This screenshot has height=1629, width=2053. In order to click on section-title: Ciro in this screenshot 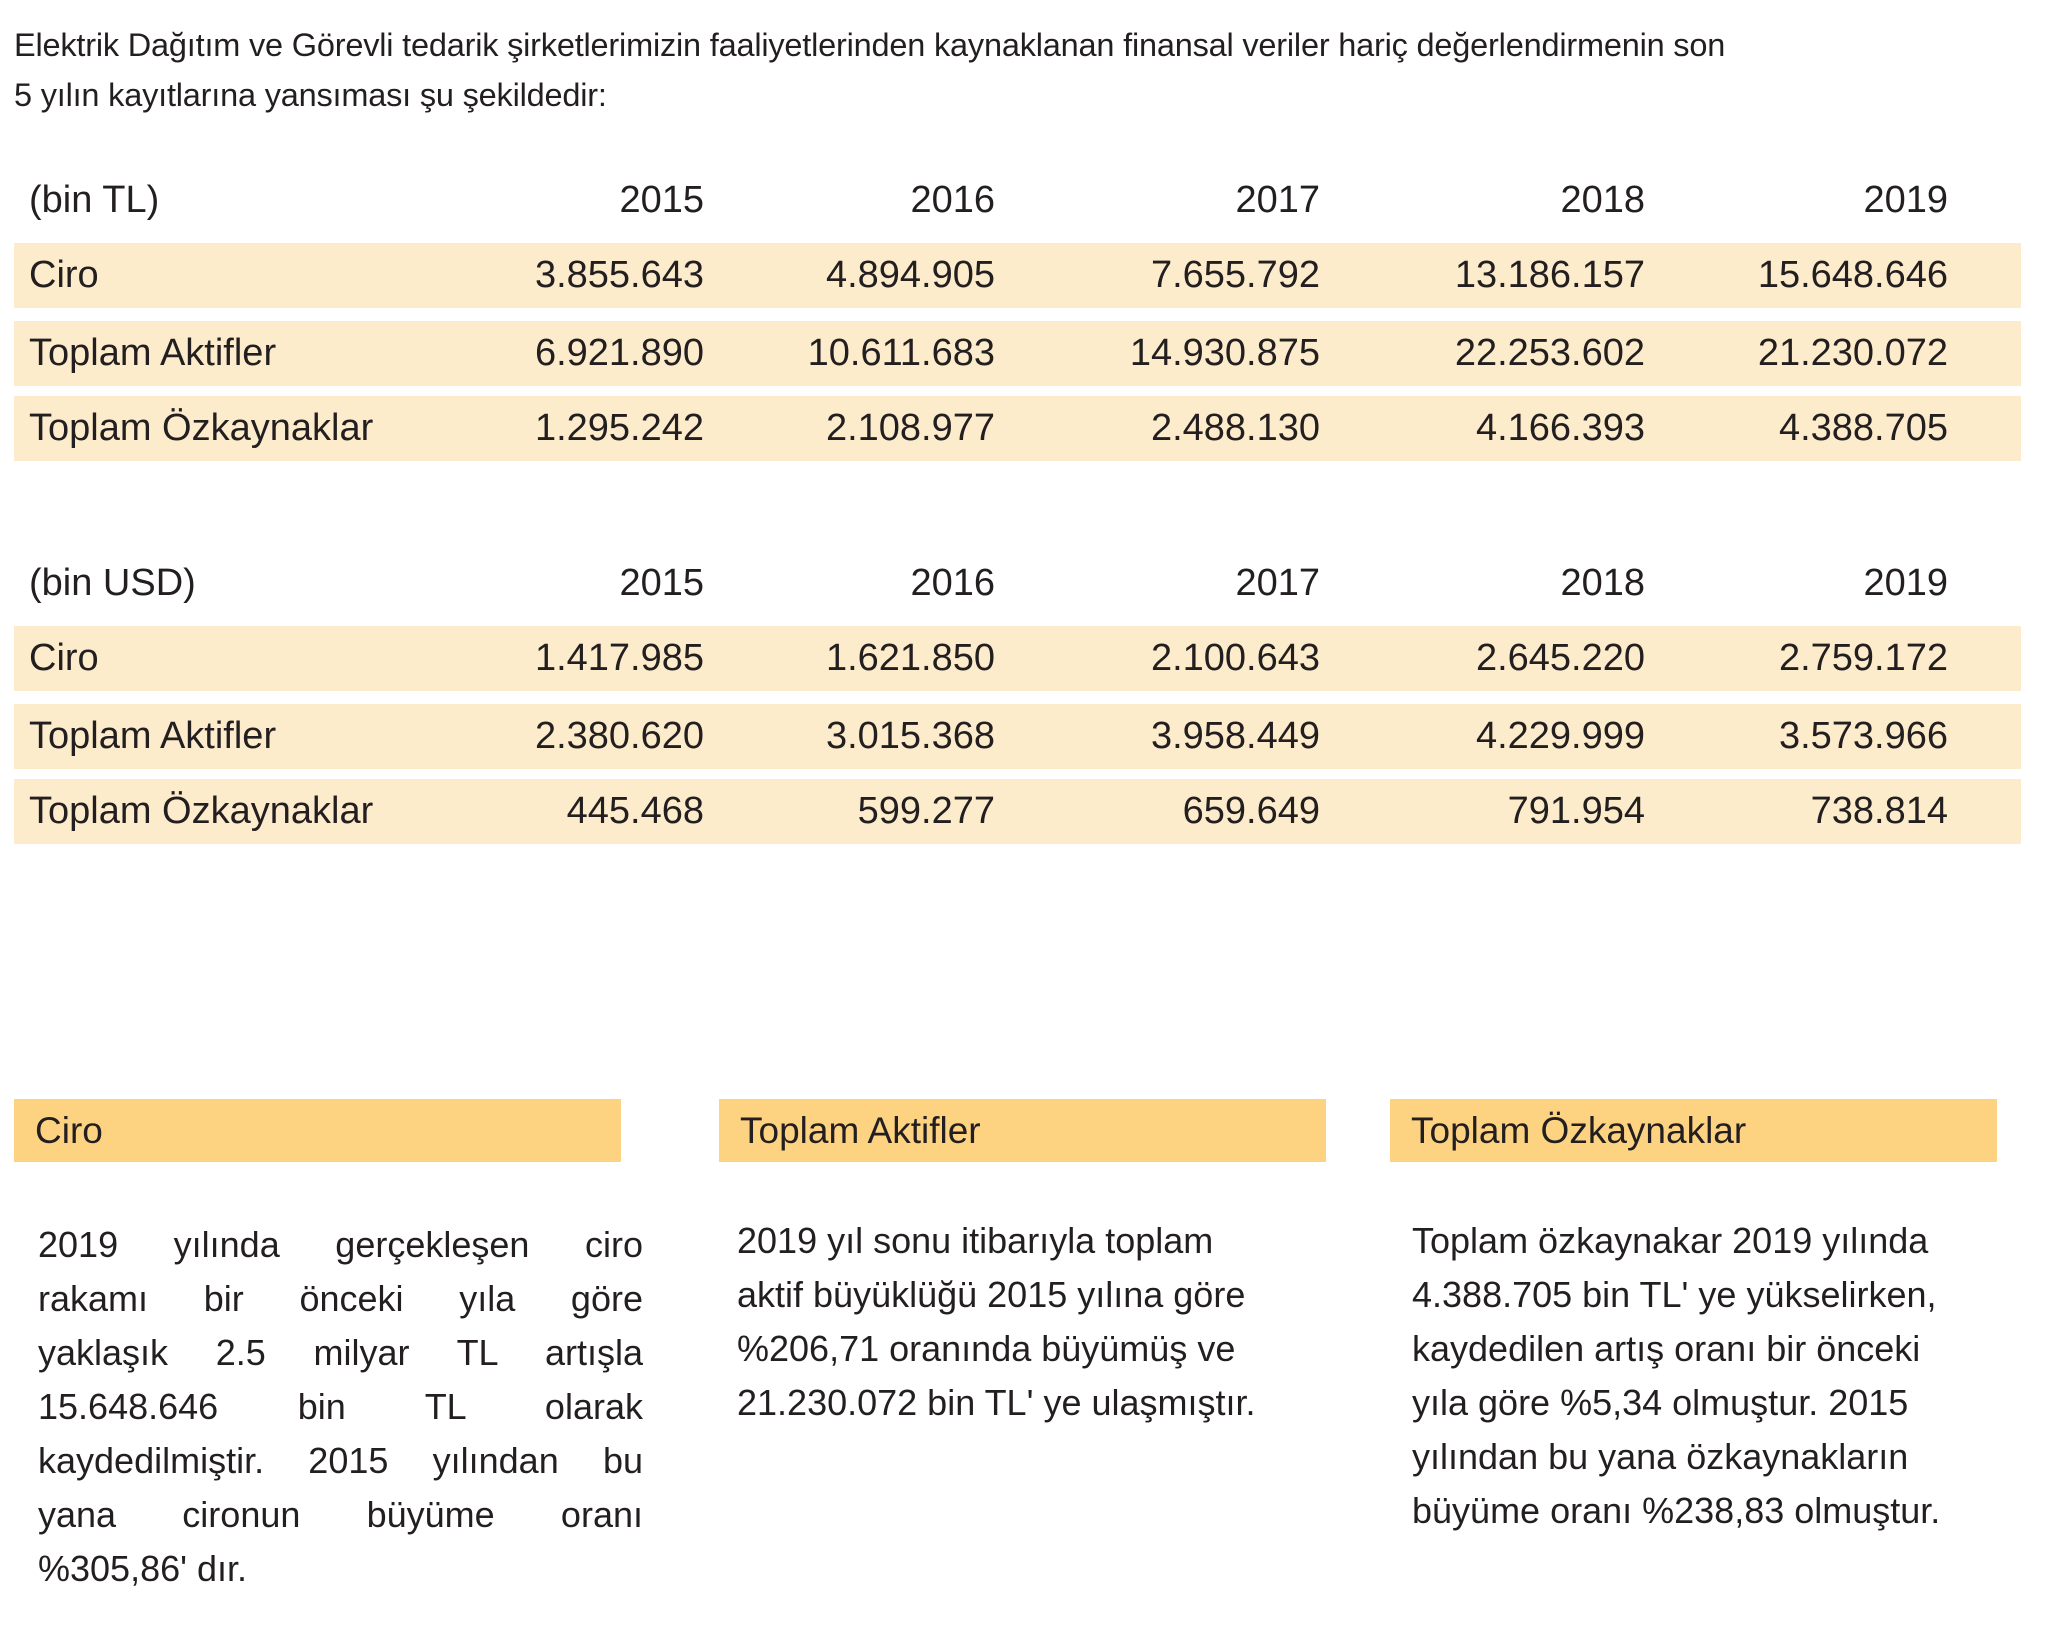, I will do `click(69, 1130)`.